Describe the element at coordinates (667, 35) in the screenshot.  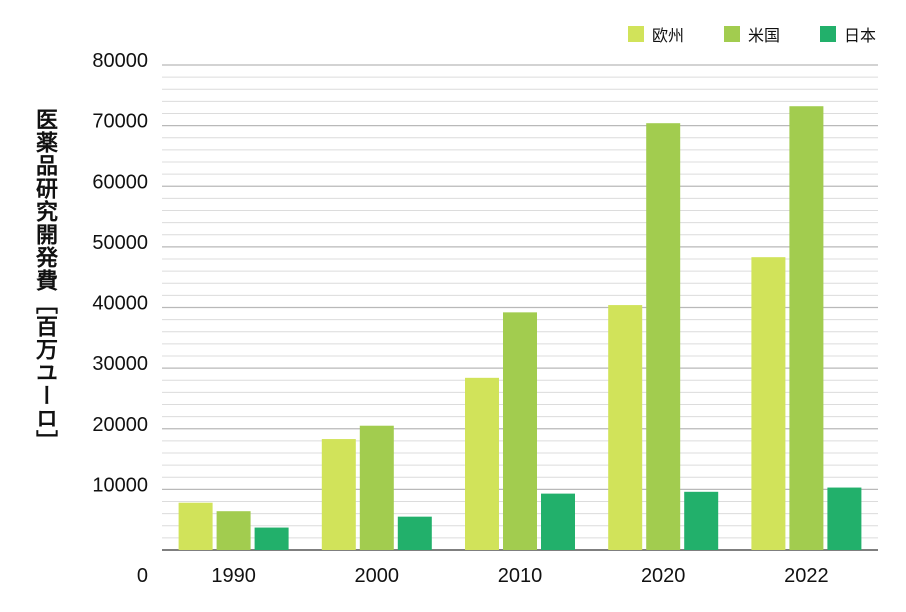
I see `legend-label-europe: 欧州` at that location.